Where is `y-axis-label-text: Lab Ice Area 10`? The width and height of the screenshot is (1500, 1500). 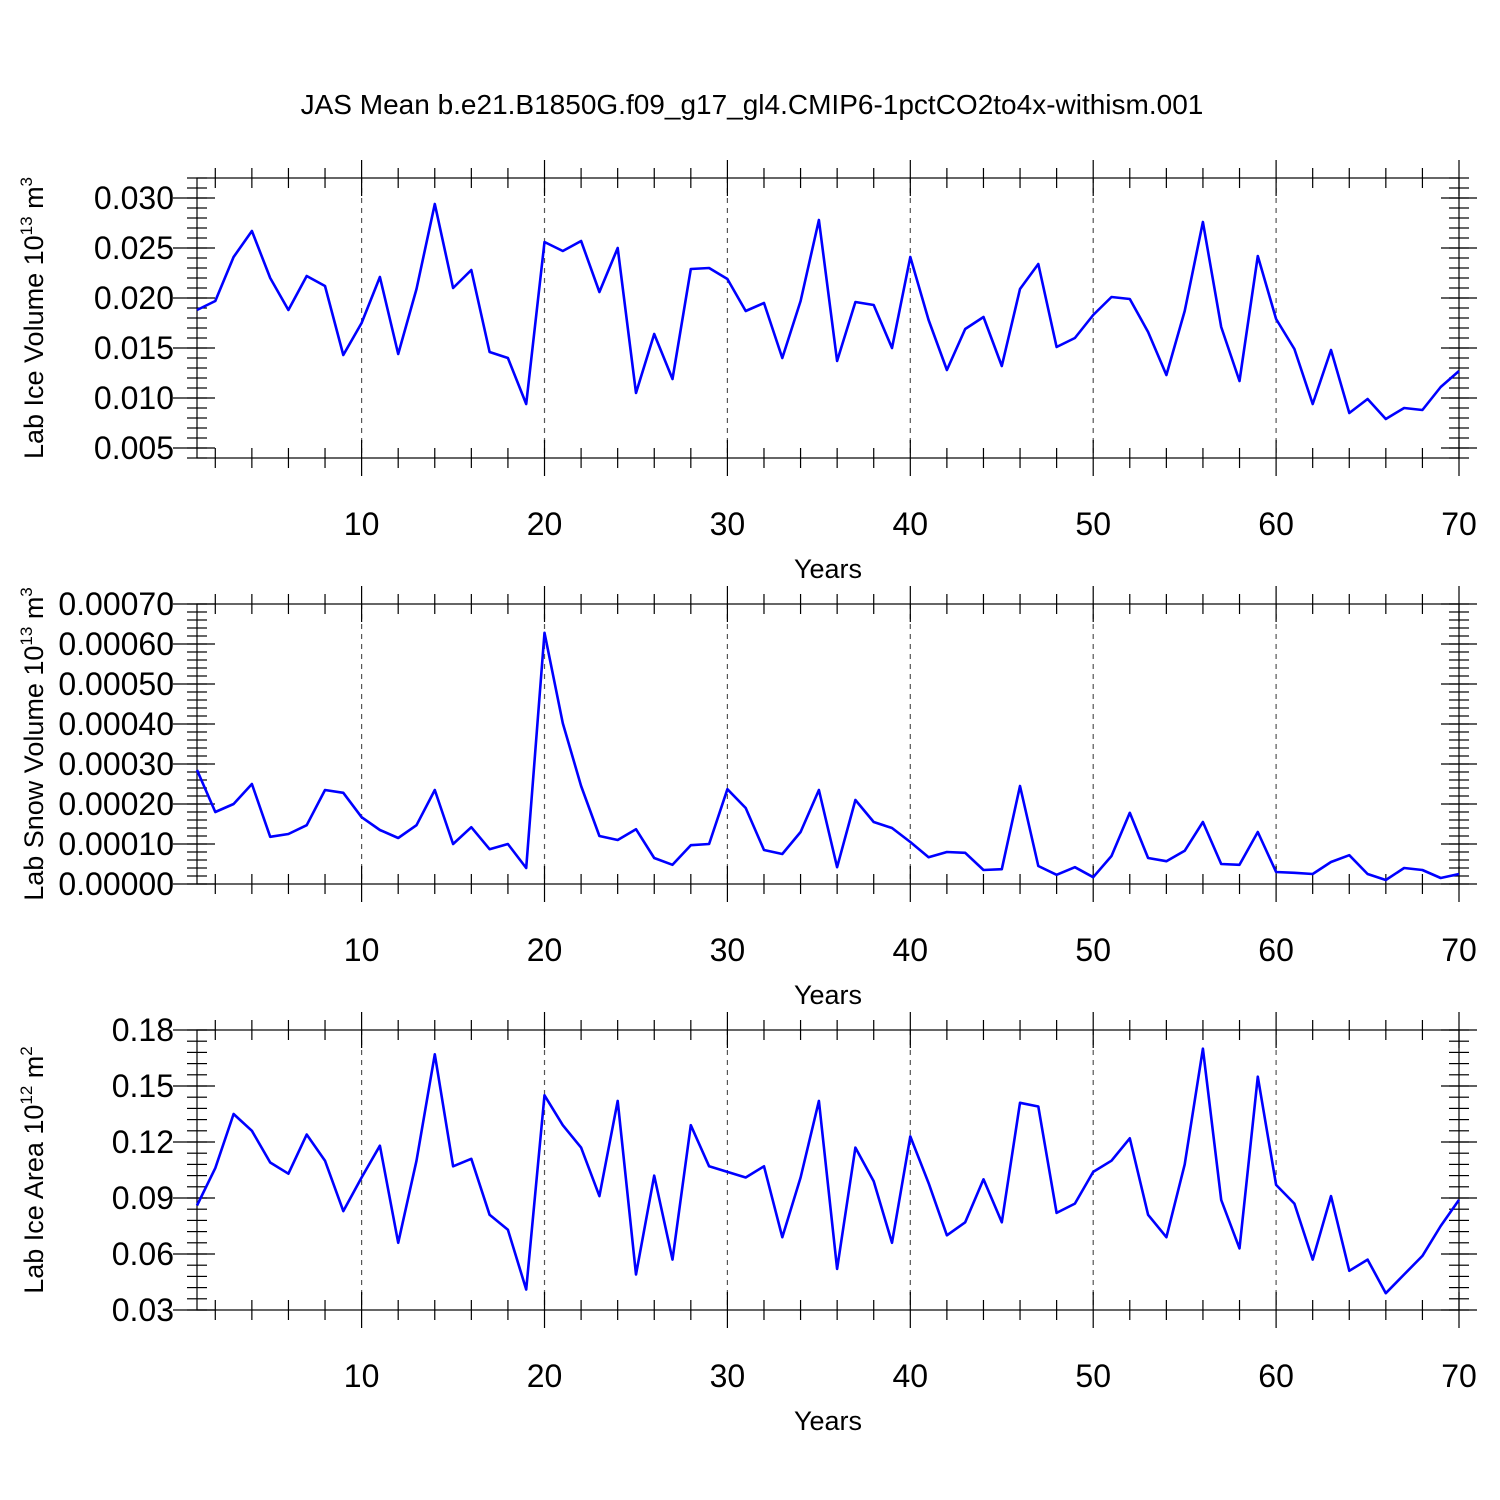
y-axis-label-text: Lab Ice Area 10 is located at coordinates (34, 1199).